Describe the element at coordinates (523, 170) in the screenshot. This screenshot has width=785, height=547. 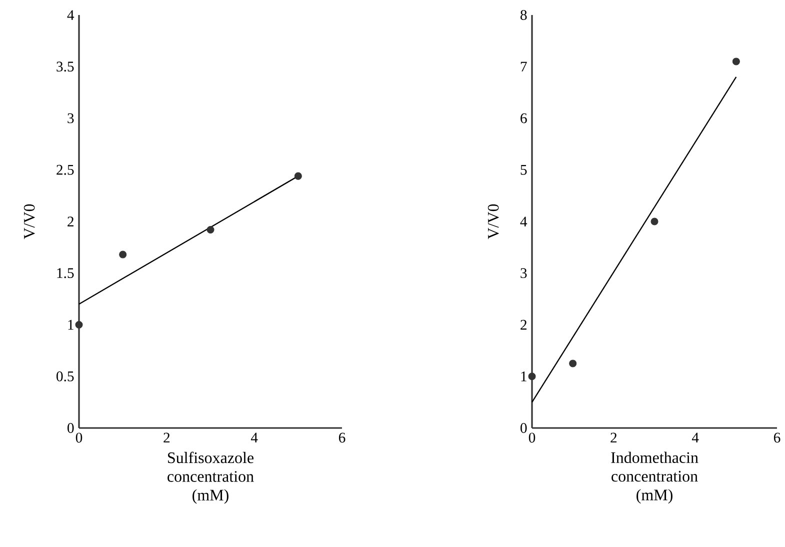
I see `y-tick-label: 5` at that location.